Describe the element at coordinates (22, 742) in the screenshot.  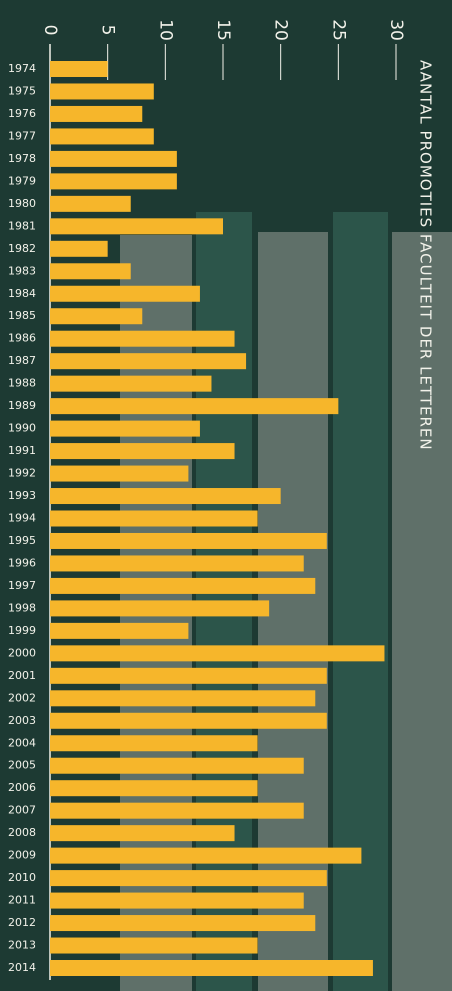
I see `y-tick-label: 2004` at that location.